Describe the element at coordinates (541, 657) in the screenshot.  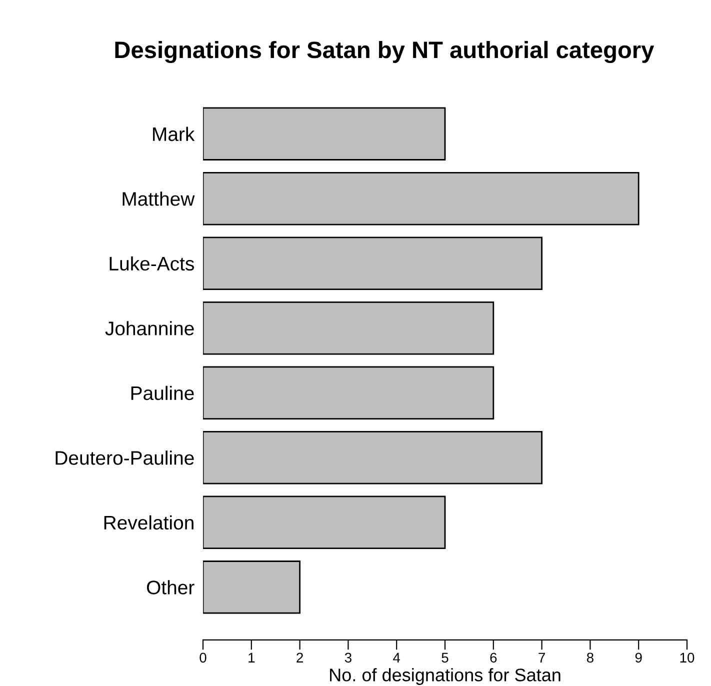
I see `x-tick-label: 7` at that location.